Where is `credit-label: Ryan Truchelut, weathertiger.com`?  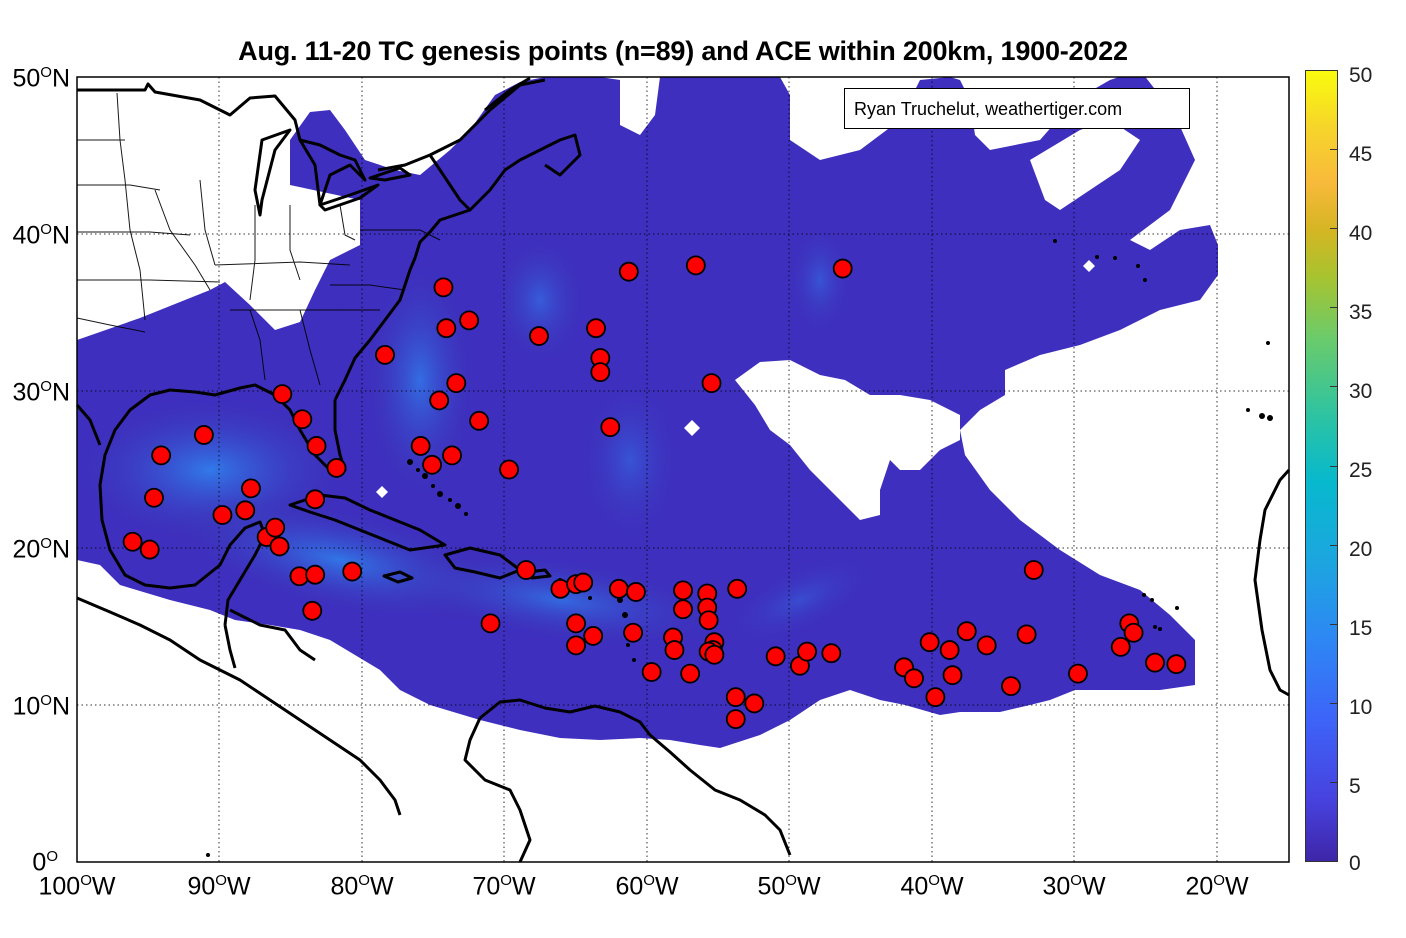
credit-label: Ryan Truchelut, weathertiger.com is located at coordinates (1017, 108).